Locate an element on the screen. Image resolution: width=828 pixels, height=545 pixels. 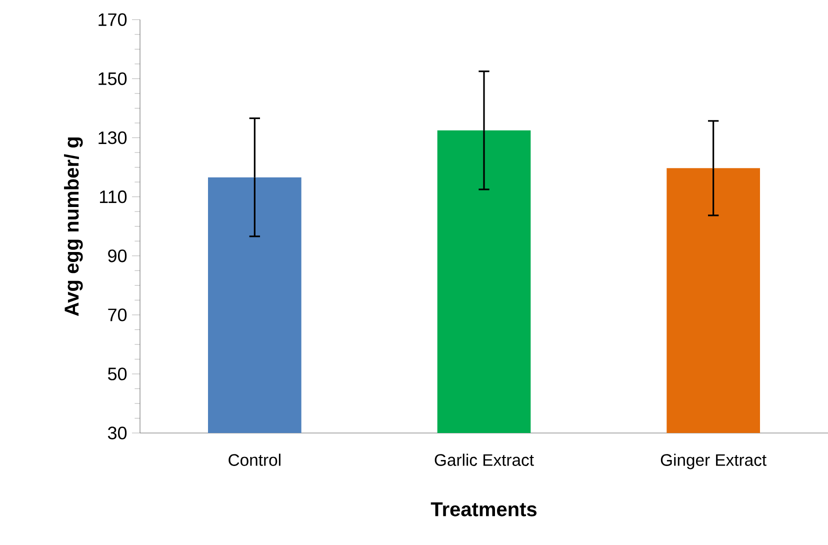
x-tick-label: Garlic Extract is located at coordinates (484, 460).